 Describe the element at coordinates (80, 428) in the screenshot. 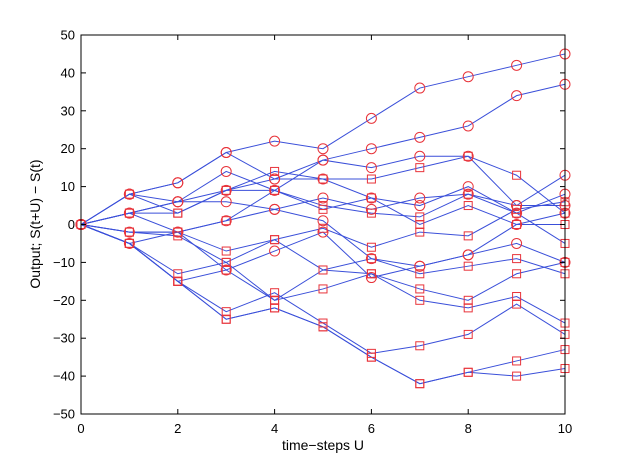

I see `x-tick-label: 0` at that location.